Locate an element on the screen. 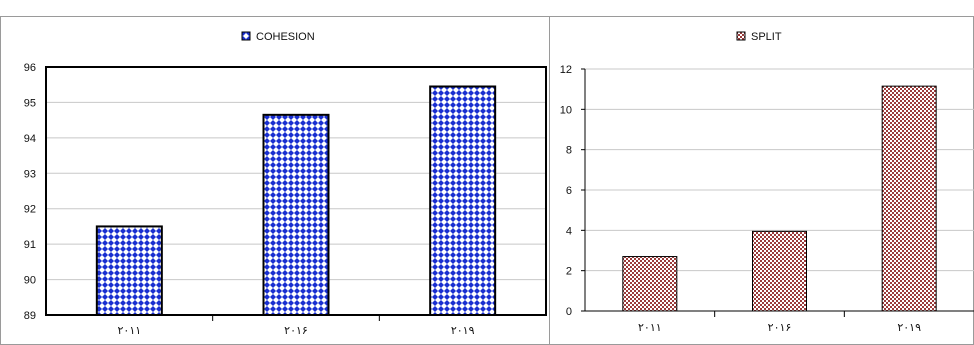  split-legend-label: SPLIT is located at coordinates (766, 37).